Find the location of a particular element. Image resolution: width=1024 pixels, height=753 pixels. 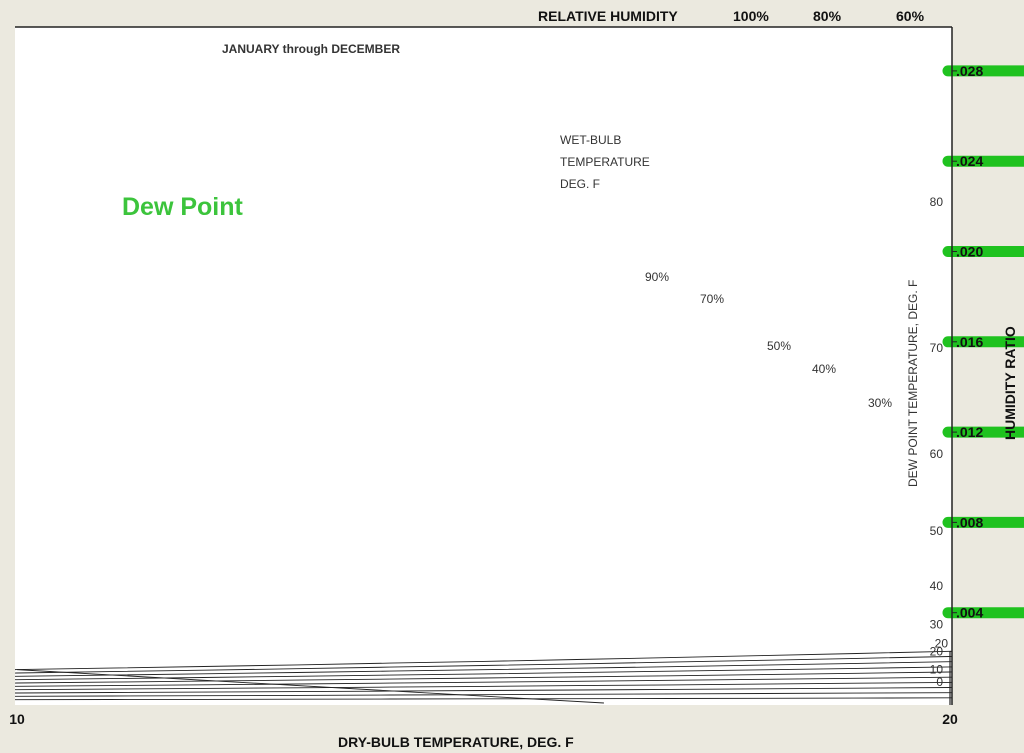

wetbulb-label: TEMPERATURE is located at coordinates (605, 162).